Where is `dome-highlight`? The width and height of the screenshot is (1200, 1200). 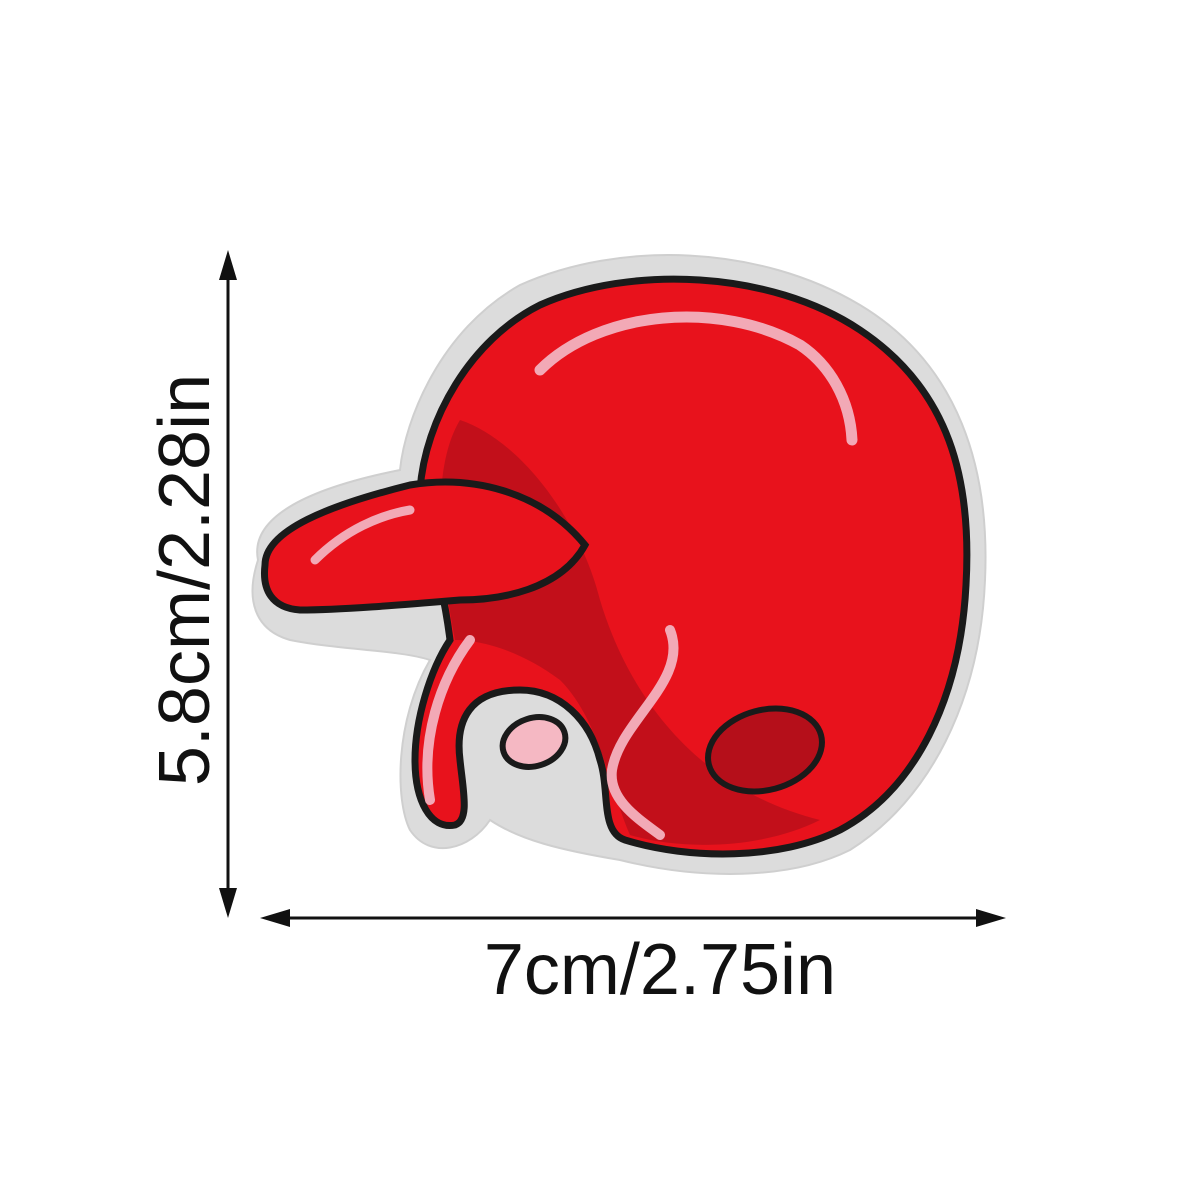
dome-highlight is located at coordinates (696, 378).